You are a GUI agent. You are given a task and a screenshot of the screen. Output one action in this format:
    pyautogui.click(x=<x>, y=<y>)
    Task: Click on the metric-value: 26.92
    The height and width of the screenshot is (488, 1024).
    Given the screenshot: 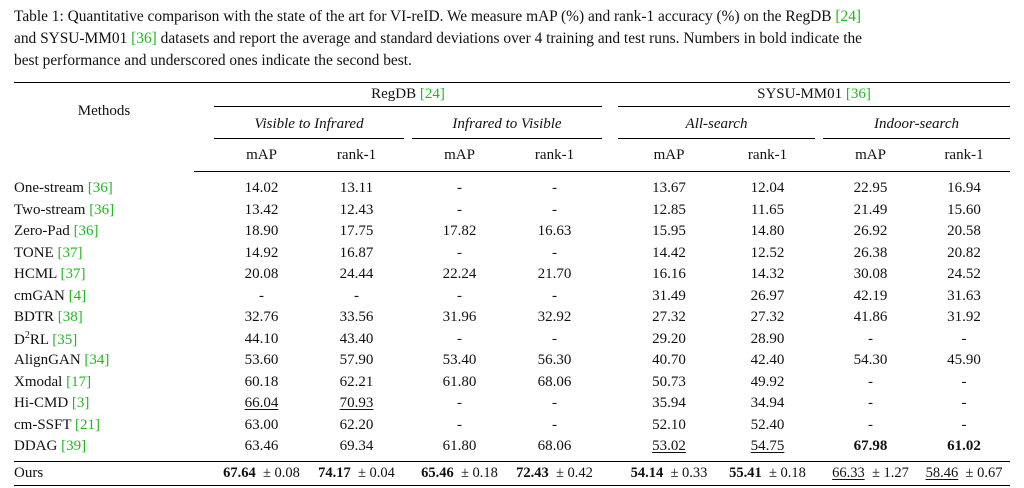 What is the action you would take?
    pyautogui.click(x=870, y=231)
    